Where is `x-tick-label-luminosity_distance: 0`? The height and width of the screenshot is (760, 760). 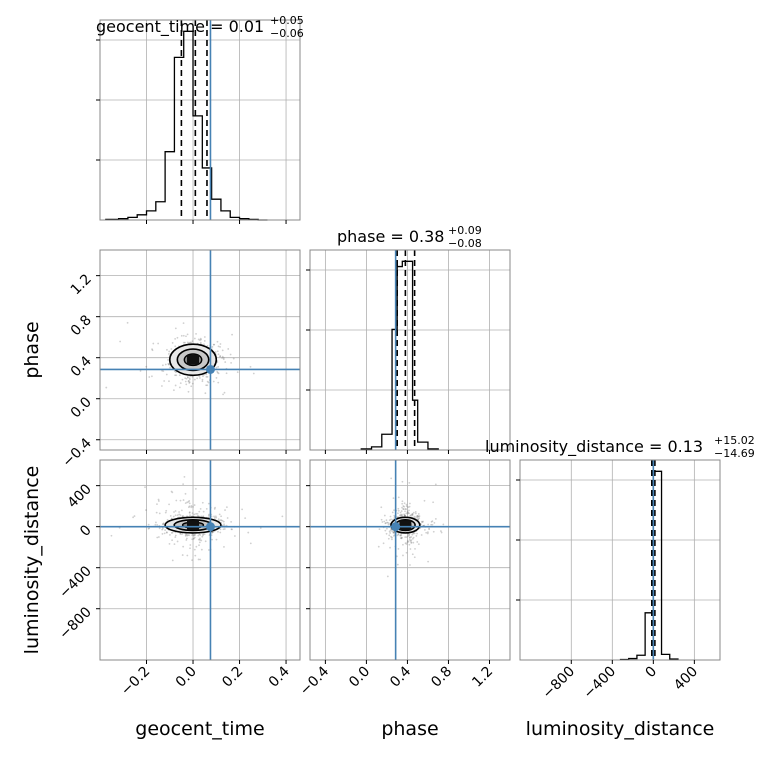 x-tick-label-luminosity_distance: 0 is located at coordinates (652, 673).